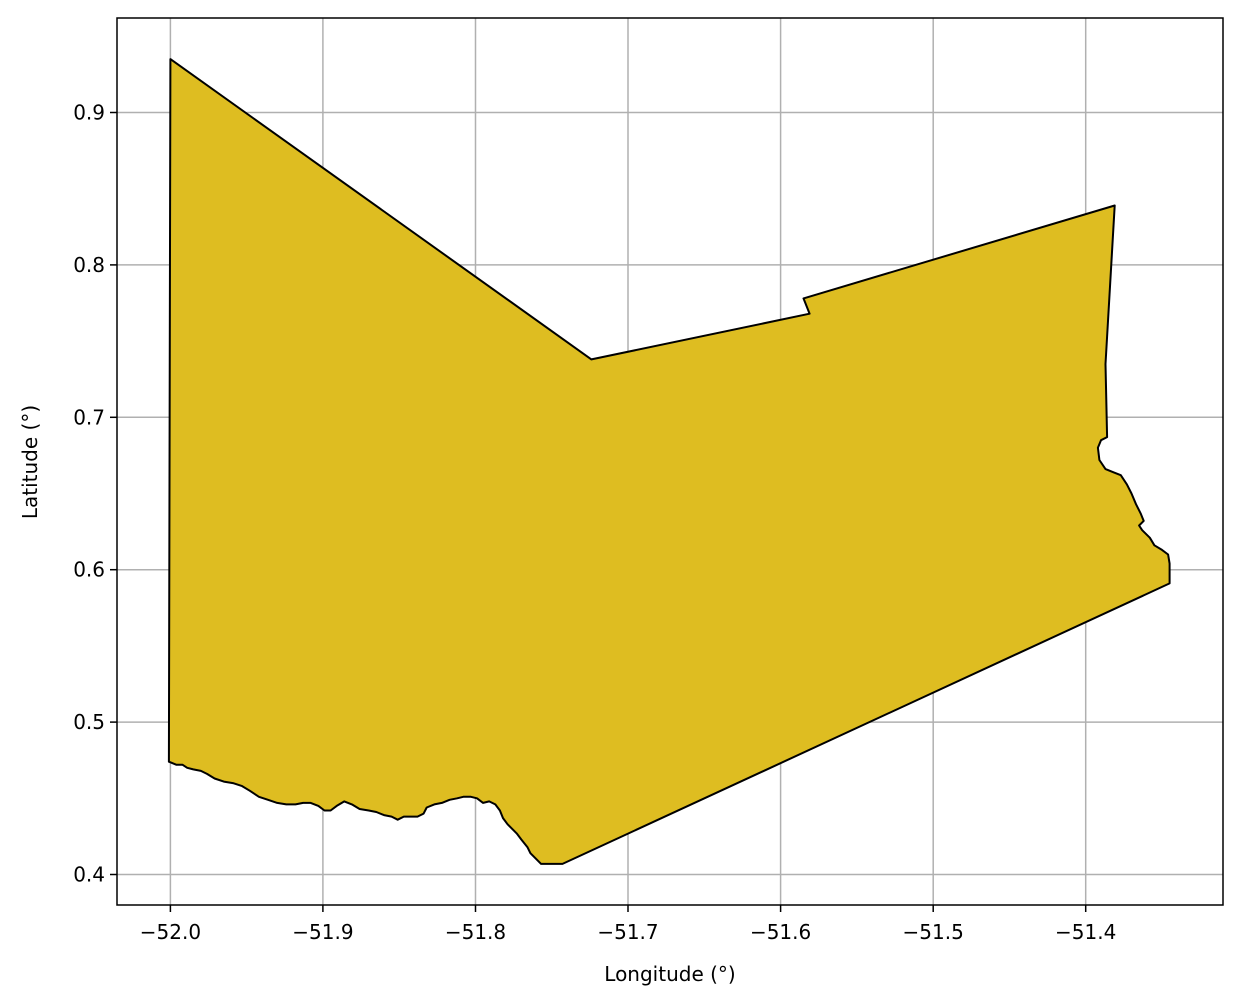  What do you see at coordinates (89, 113) in the screenshot?
I see `y-tick-label: 0.9` at bounding box center [89, 113].